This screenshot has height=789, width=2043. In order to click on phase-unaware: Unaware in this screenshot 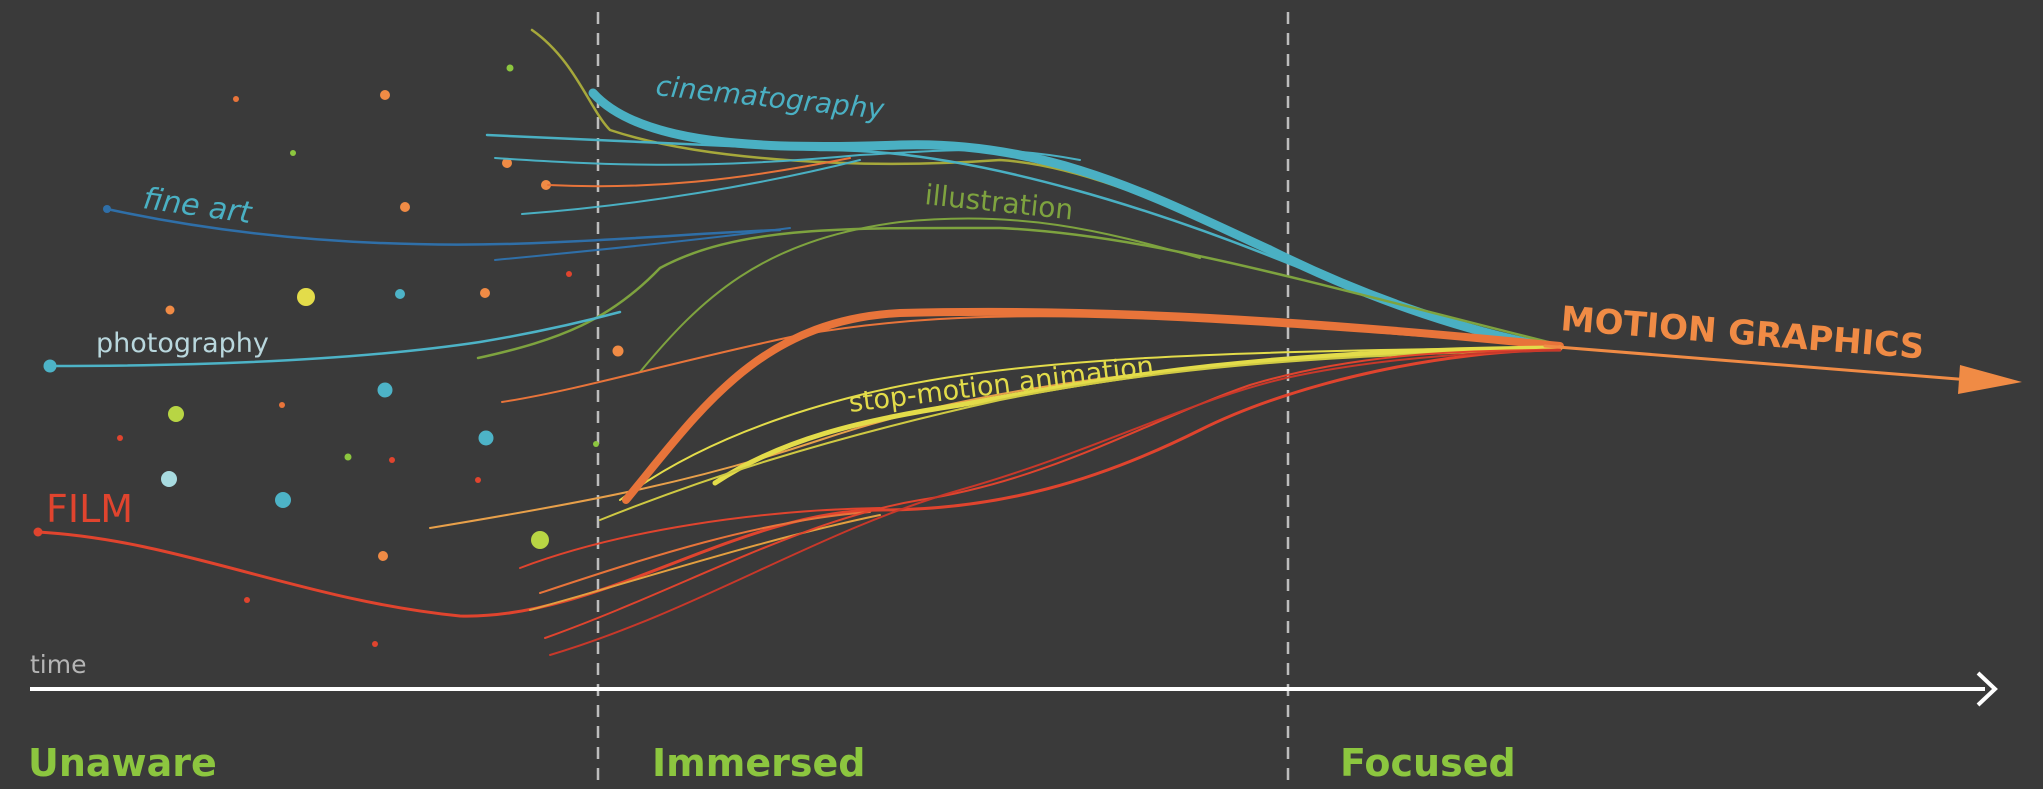, I will do `click(122, 763)`.